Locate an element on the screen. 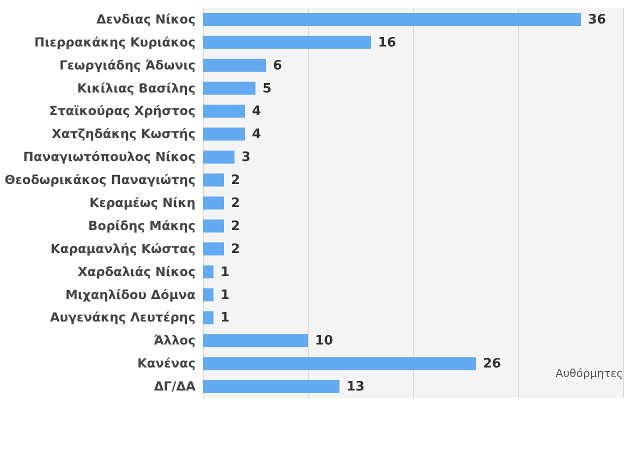 This screenshot has width=640, height=469. y-tick-label: Βορίδης Μάκης is located at coordinates (142, 225).